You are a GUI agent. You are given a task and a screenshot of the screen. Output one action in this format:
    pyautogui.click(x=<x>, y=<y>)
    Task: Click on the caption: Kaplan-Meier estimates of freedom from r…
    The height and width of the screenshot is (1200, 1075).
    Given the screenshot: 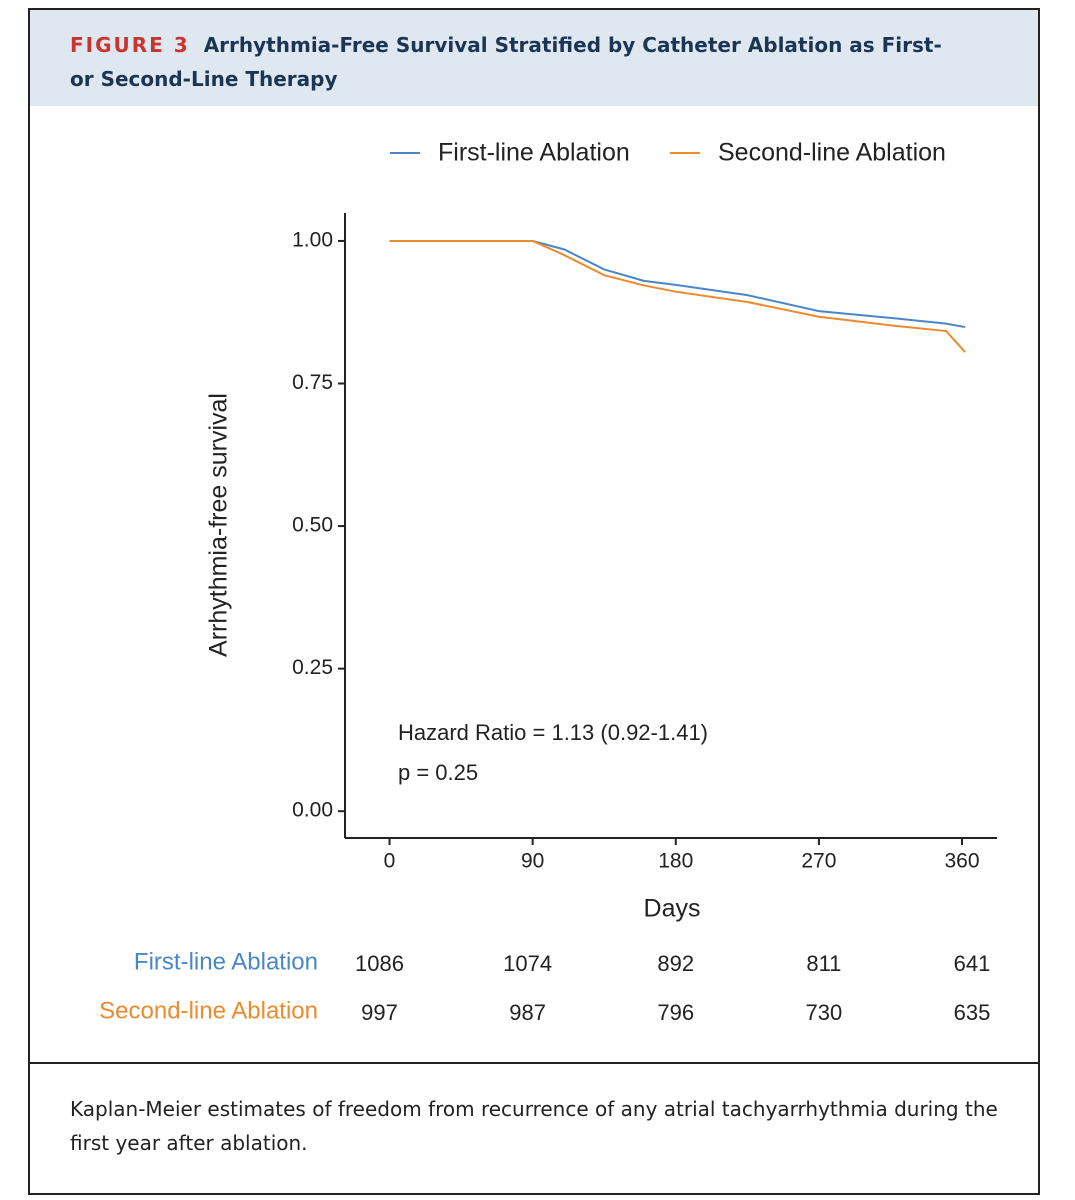 What is the action you would take?
    pyautogui.click(x=534, y=1126)
    